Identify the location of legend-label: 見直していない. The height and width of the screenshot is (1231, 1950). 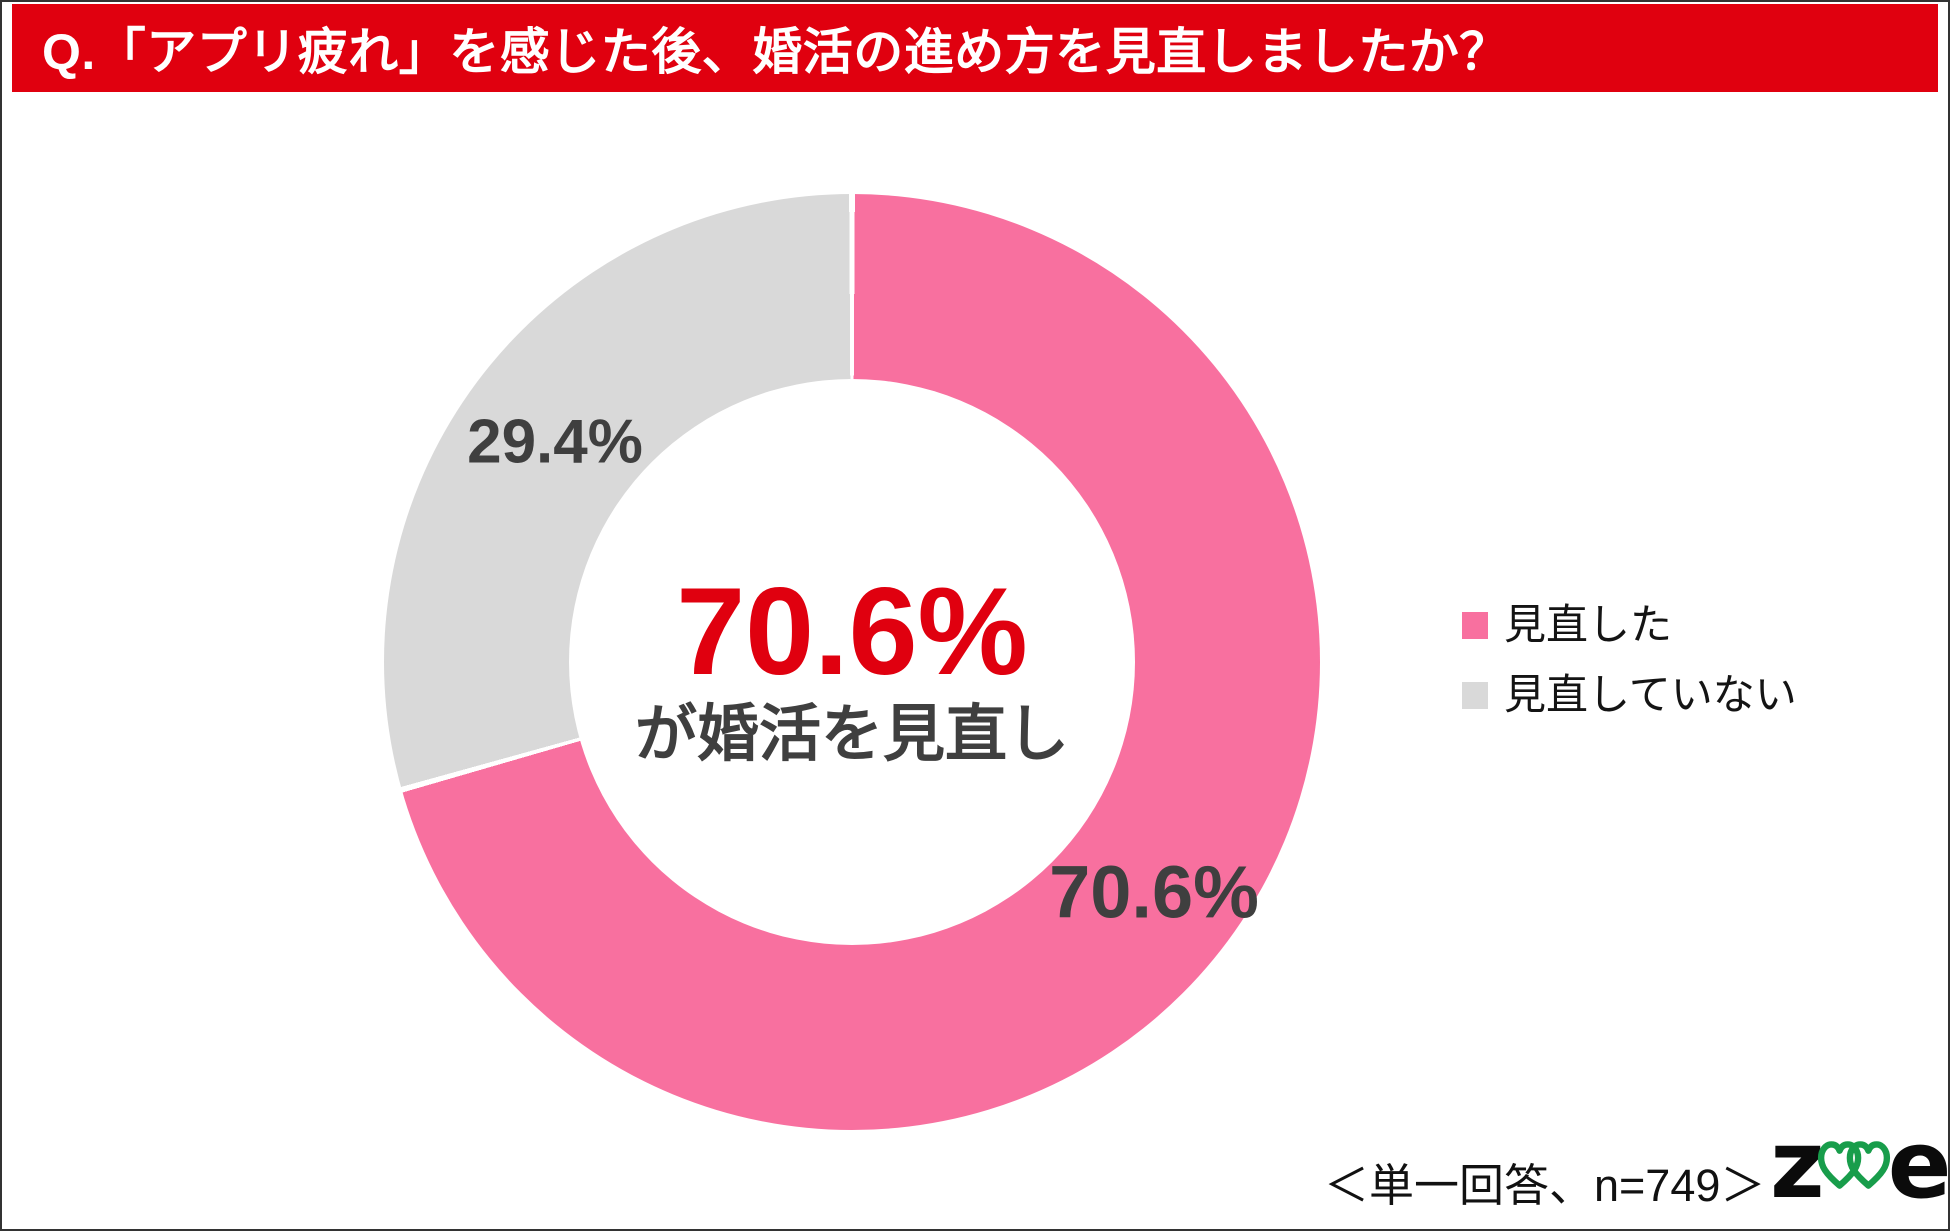
(1650, 695).